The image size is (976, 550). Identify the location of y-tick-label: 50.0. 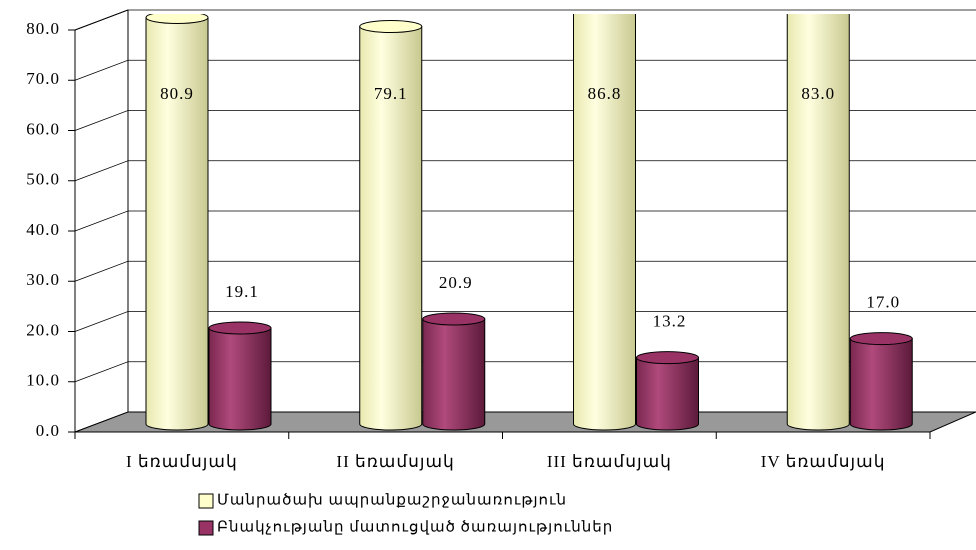
(43, 179).